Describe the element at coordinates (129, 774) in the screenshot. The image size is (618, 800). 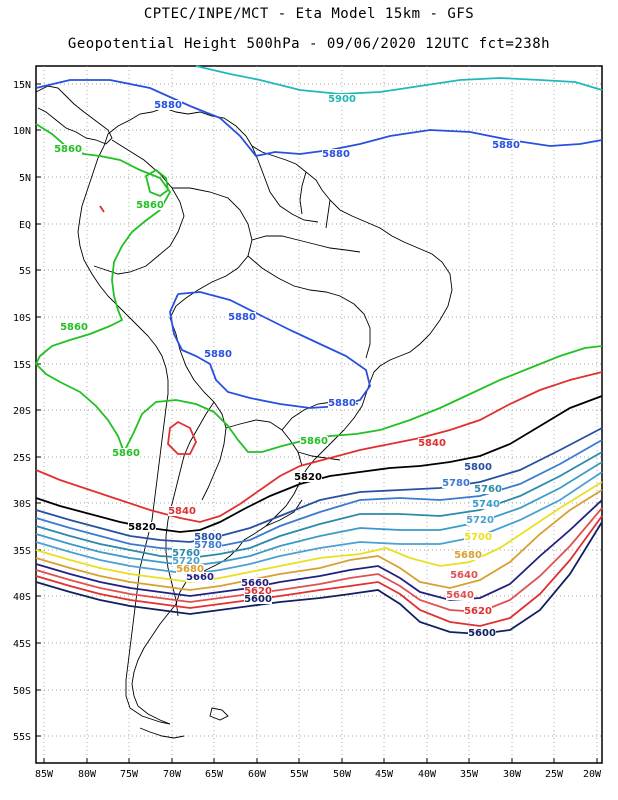
I see `lon-label: 75W` at that location.